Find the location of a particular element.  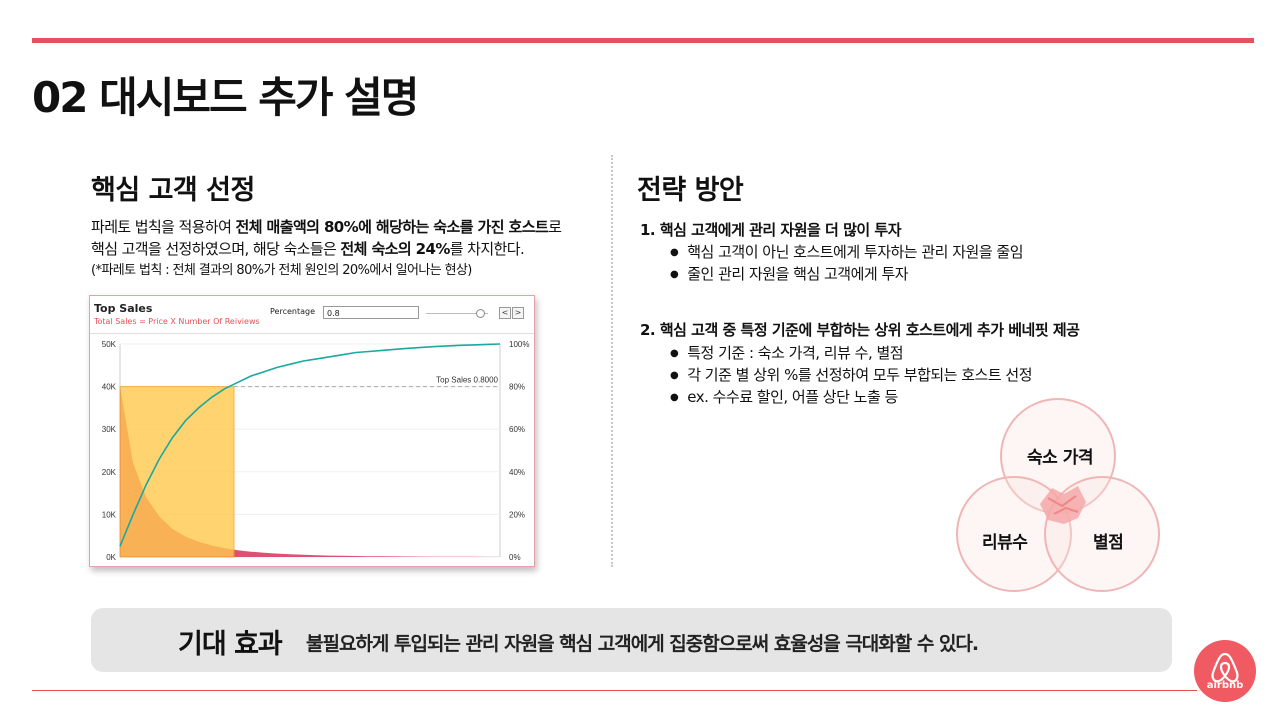

dashboard-header-divider is located at coordinates (312, 333).